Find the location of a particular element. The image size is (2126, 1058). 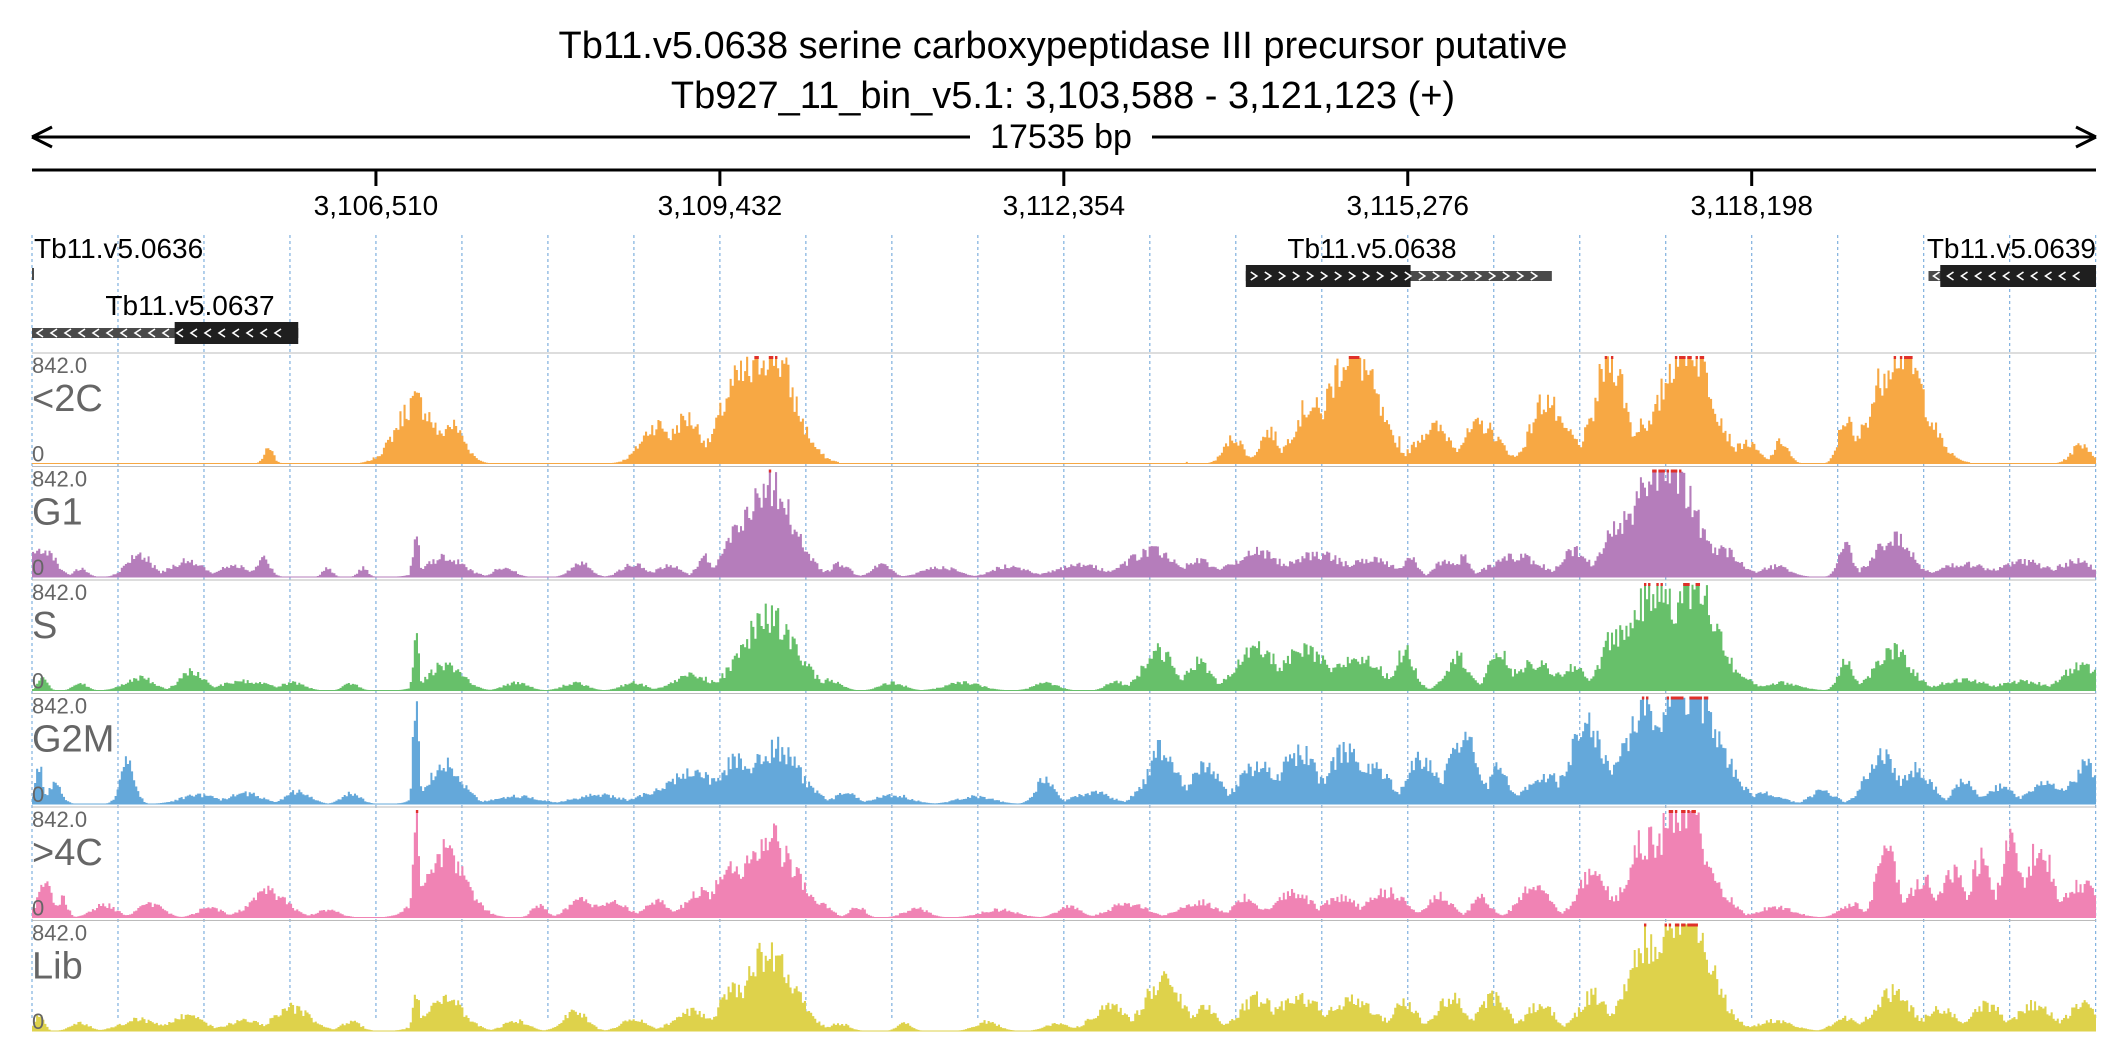

axis-tick-label: 3,109,432 is located at coordinates (720, 205).